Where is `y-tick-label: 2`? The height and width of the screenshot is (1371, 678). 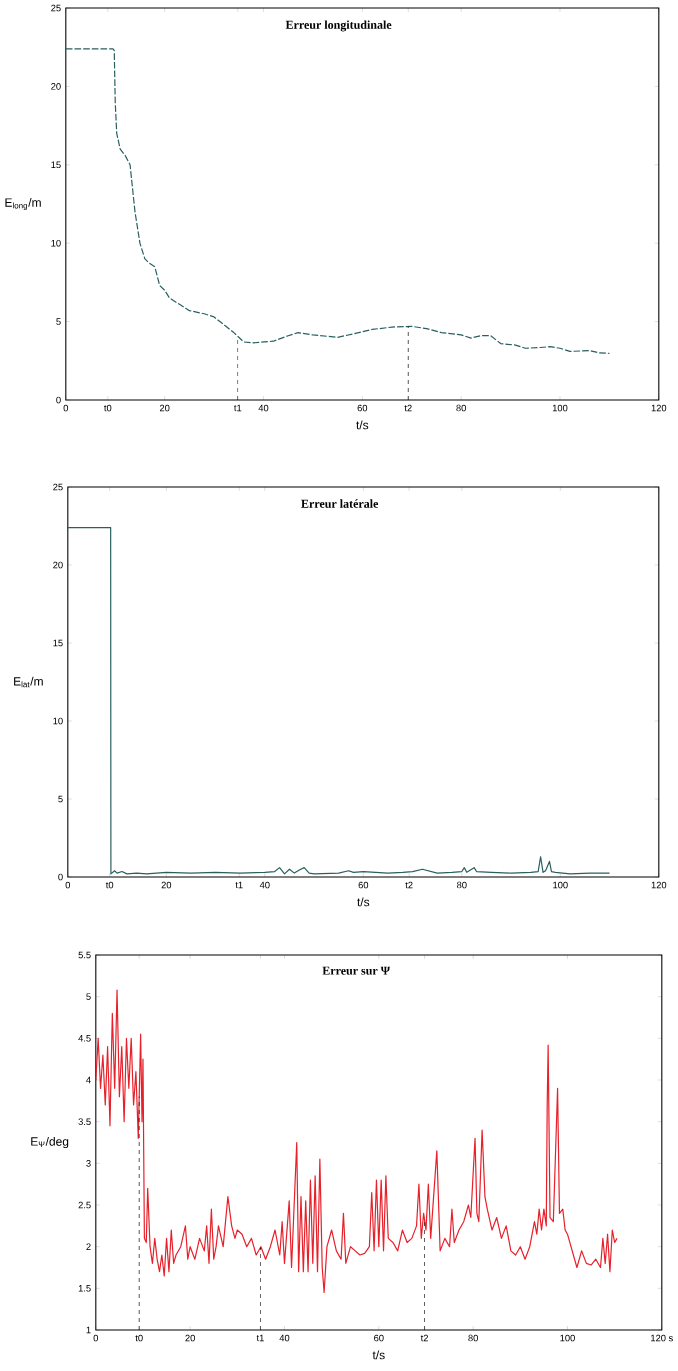 y-tick-label: 2 is located at coordinates (88, 1246).